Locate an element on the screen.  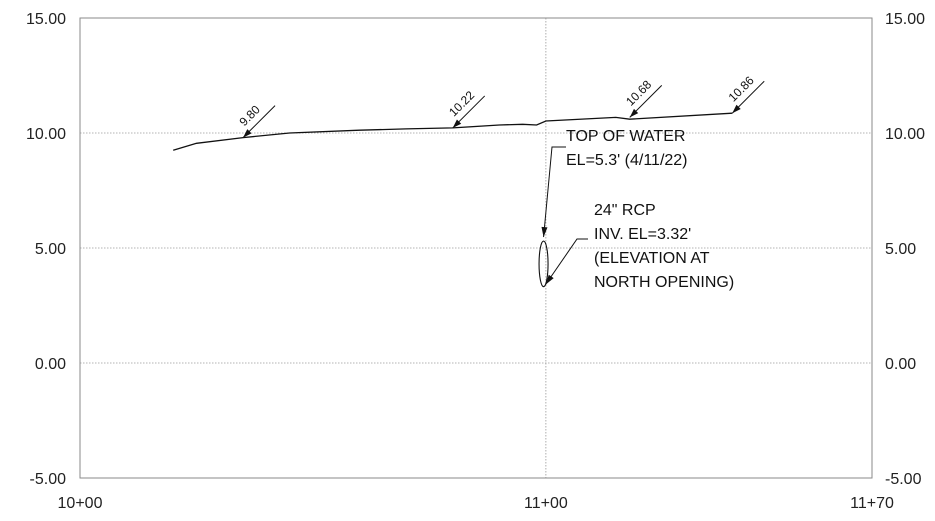
y-tick-label-left: -5.00 is located at coordinates (48, 479).